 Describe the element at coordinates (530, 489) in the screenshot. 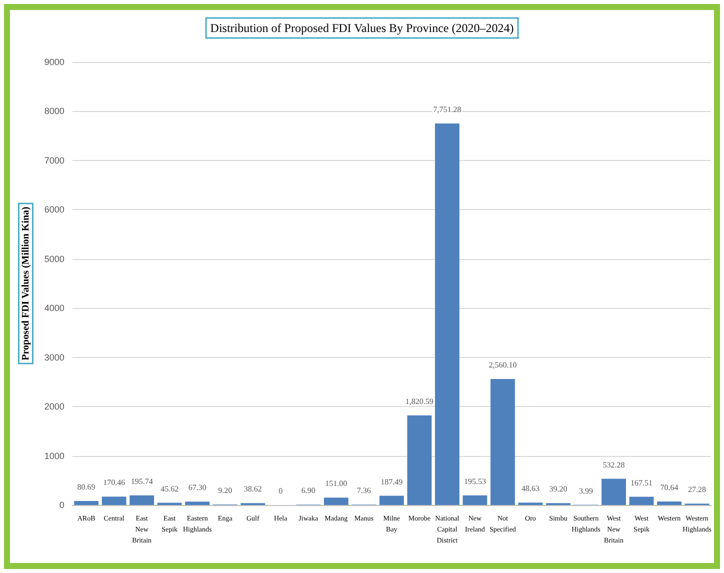

I see `data-label: 48.63` at that location.